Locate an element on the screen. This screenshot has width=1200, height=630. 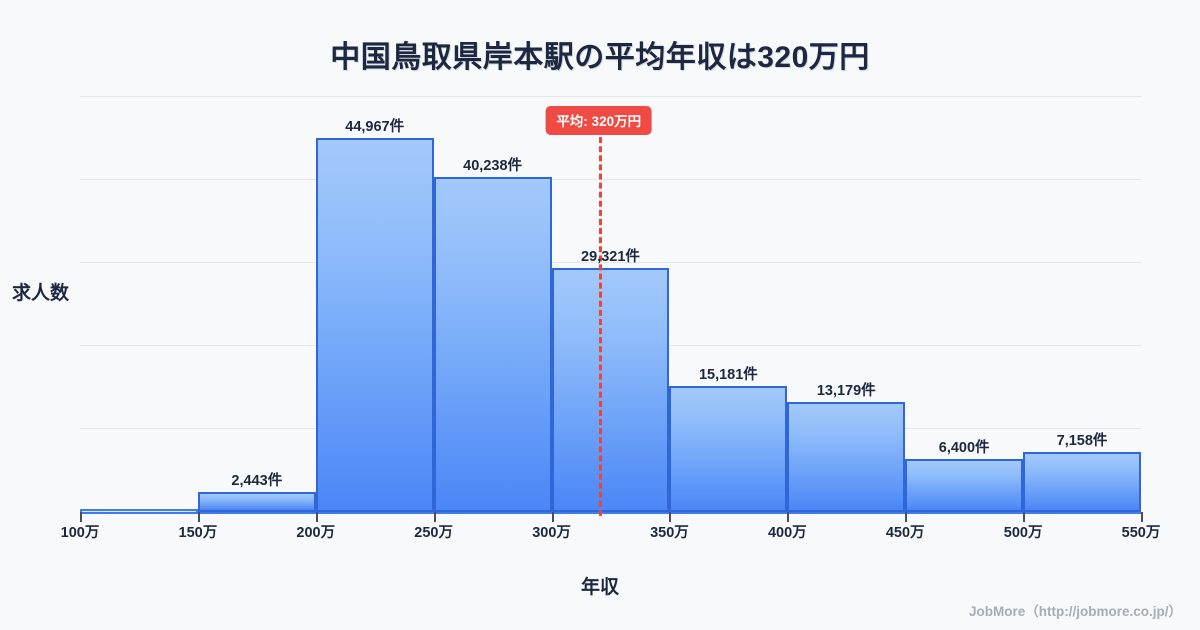
x-axis-tick-label: 350万 is located at coordinates (669, 533).